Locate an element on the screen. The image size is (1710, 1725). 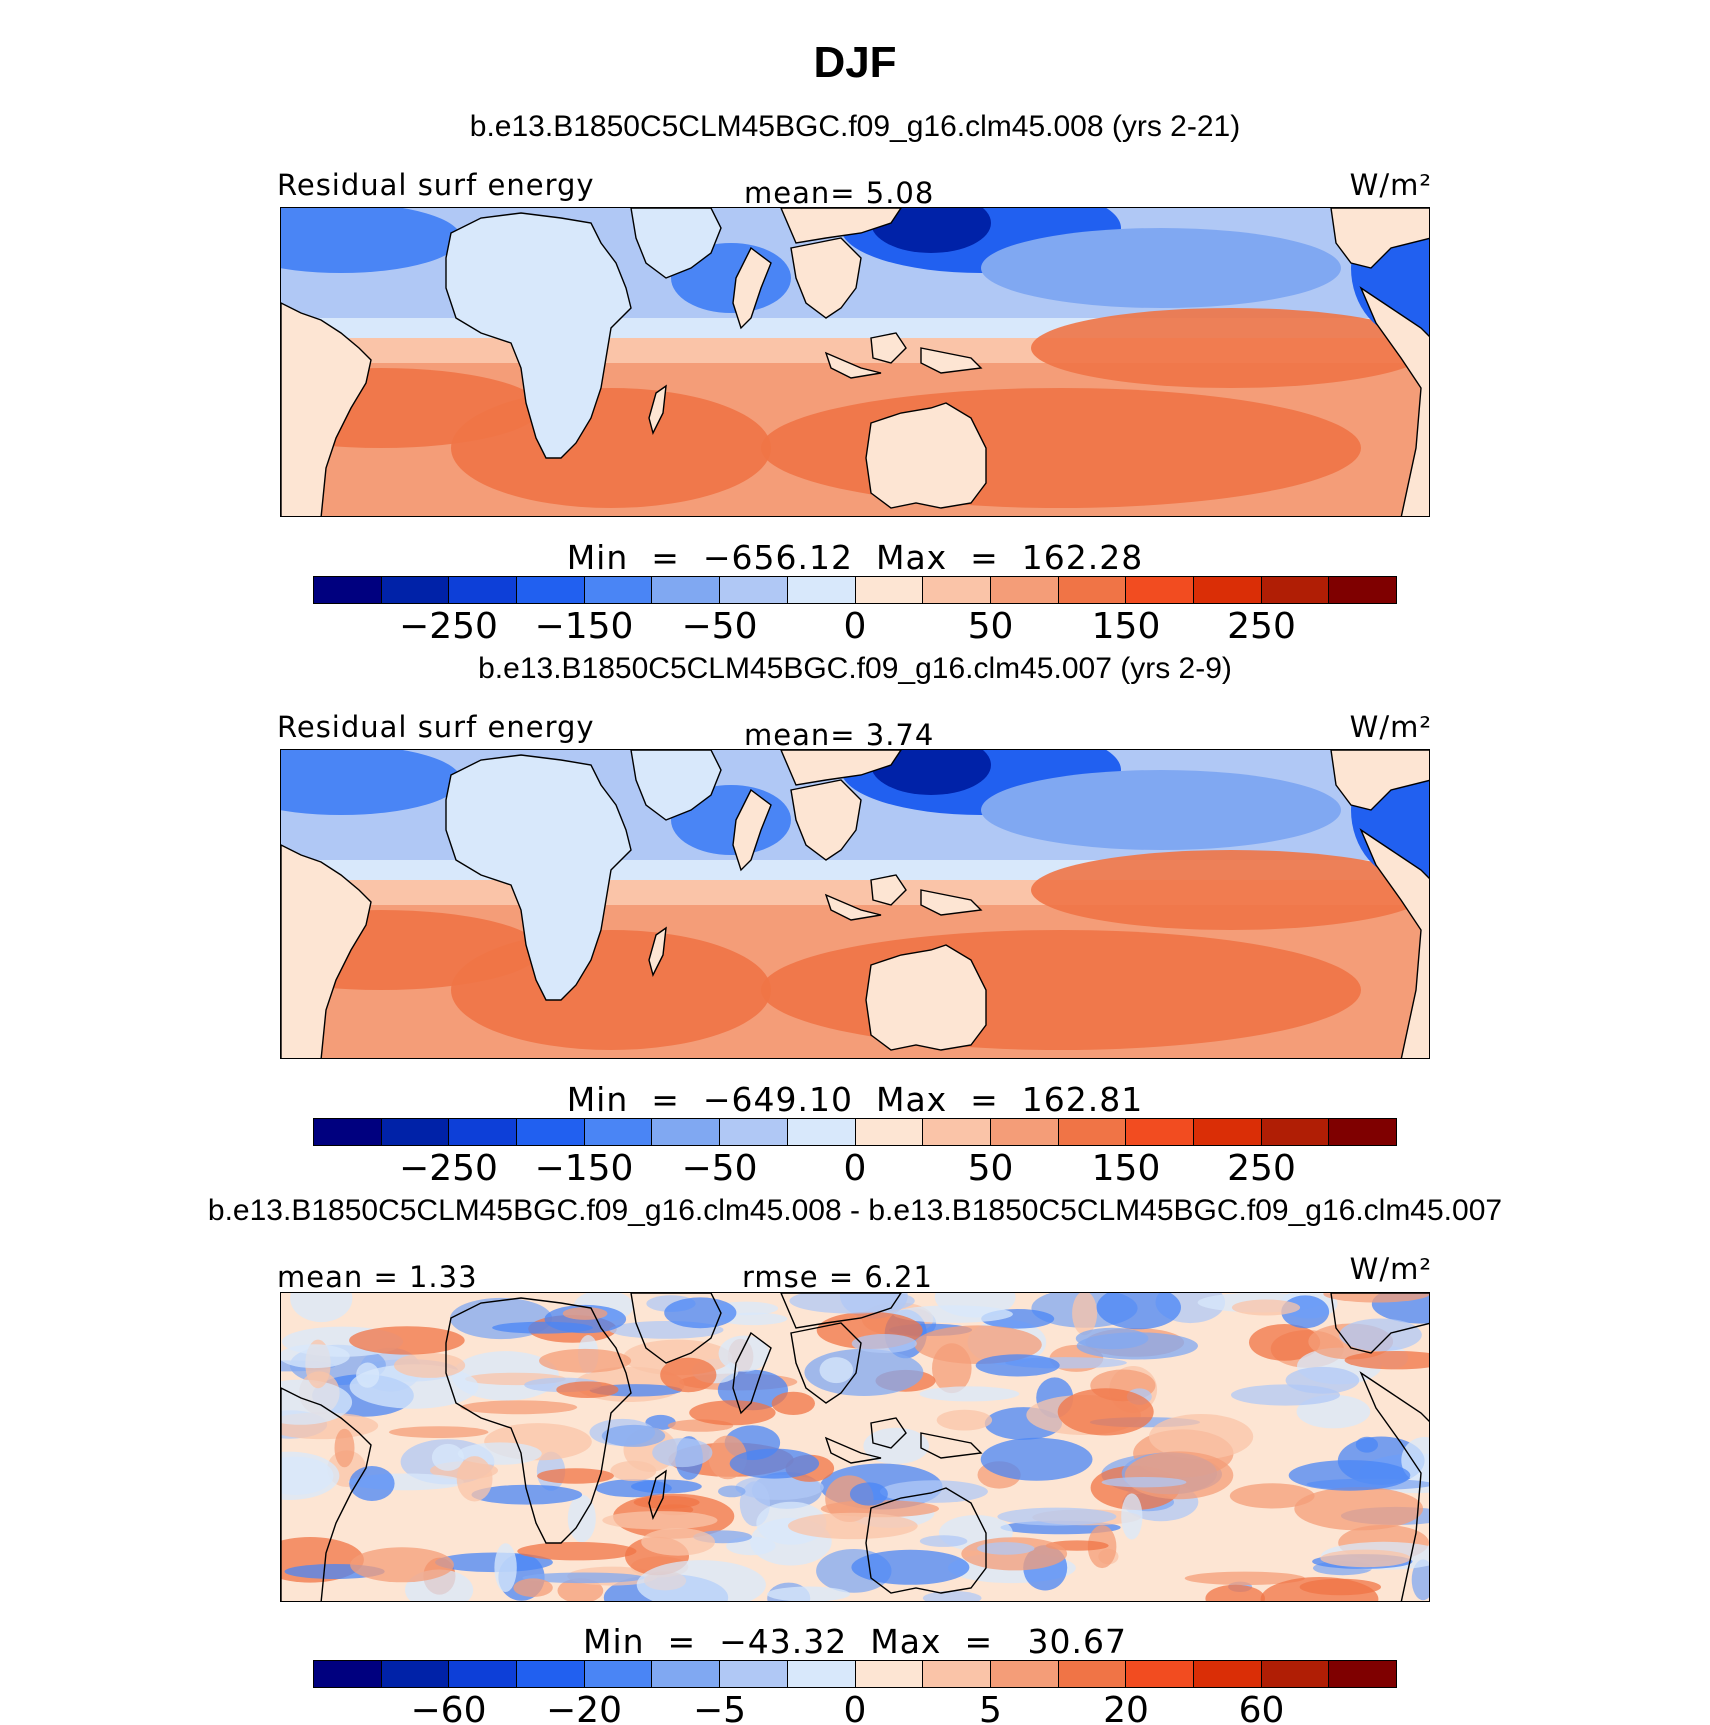
panel-1-colorbar-ticks: −250 −150 −50 0 50 150 250 is located at coordinates (855, 626).